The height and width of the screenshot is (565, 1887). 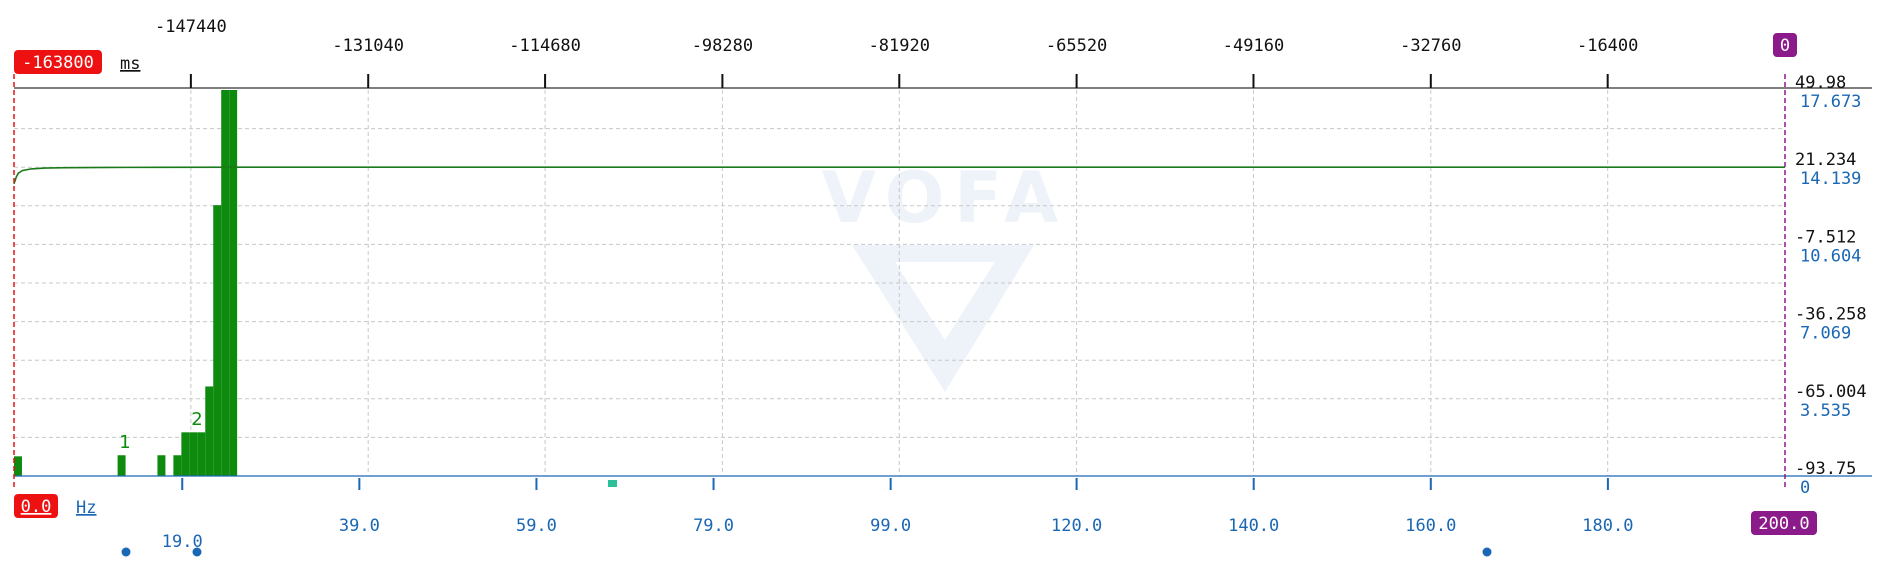 What do you see at coordinates (1825, 237) in the screenshot?
I see `left-y-tick-label: -7.512` at bounding box center [1825, 237].